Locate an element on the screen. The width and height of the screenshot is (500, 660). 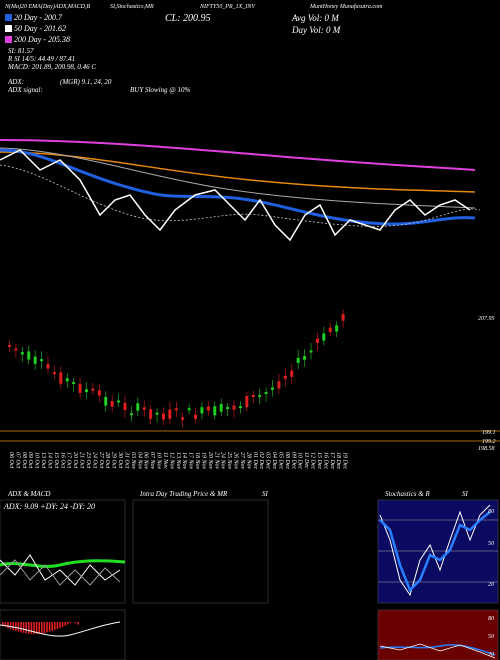
date-label: 14 Oct is located at coordinates (49, 460).